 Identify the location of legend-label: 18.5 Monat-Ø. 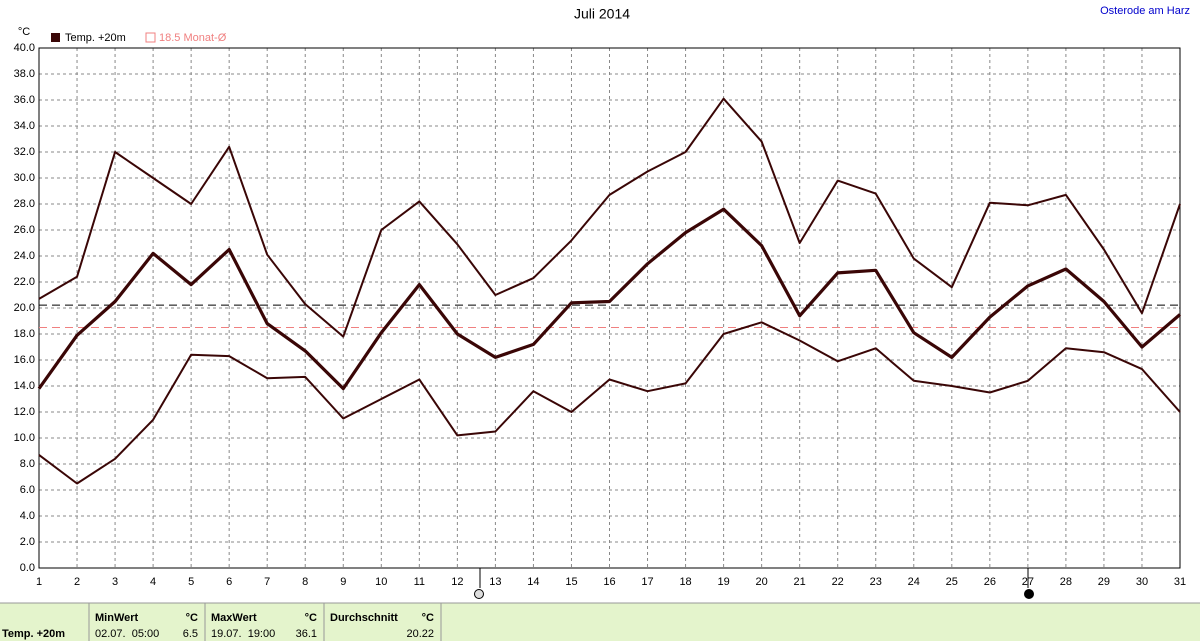
(193, 38).